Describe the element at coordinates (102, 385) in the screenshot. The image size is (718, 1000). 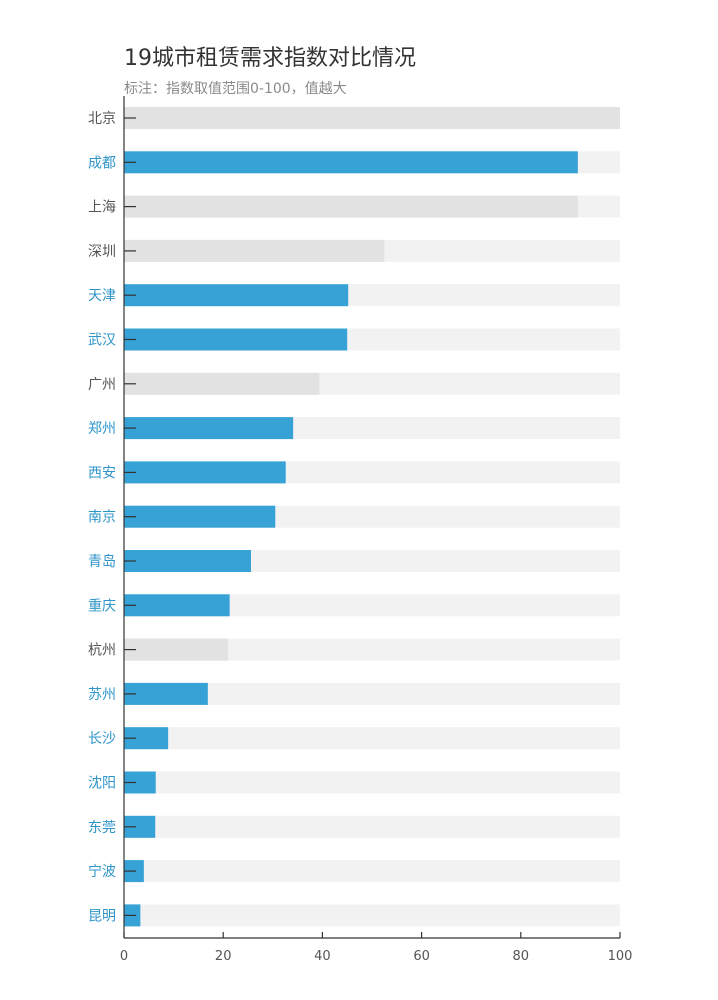
I see `category-label: 广州` at that location.